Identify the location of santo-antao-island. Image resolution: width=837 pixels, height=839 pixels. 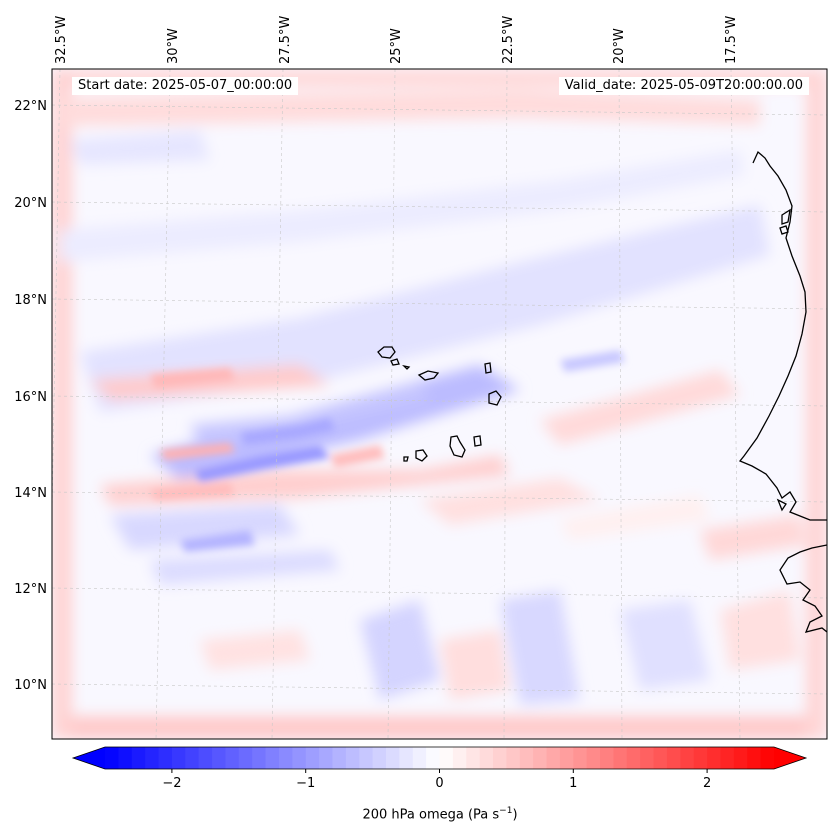
(386, 352).